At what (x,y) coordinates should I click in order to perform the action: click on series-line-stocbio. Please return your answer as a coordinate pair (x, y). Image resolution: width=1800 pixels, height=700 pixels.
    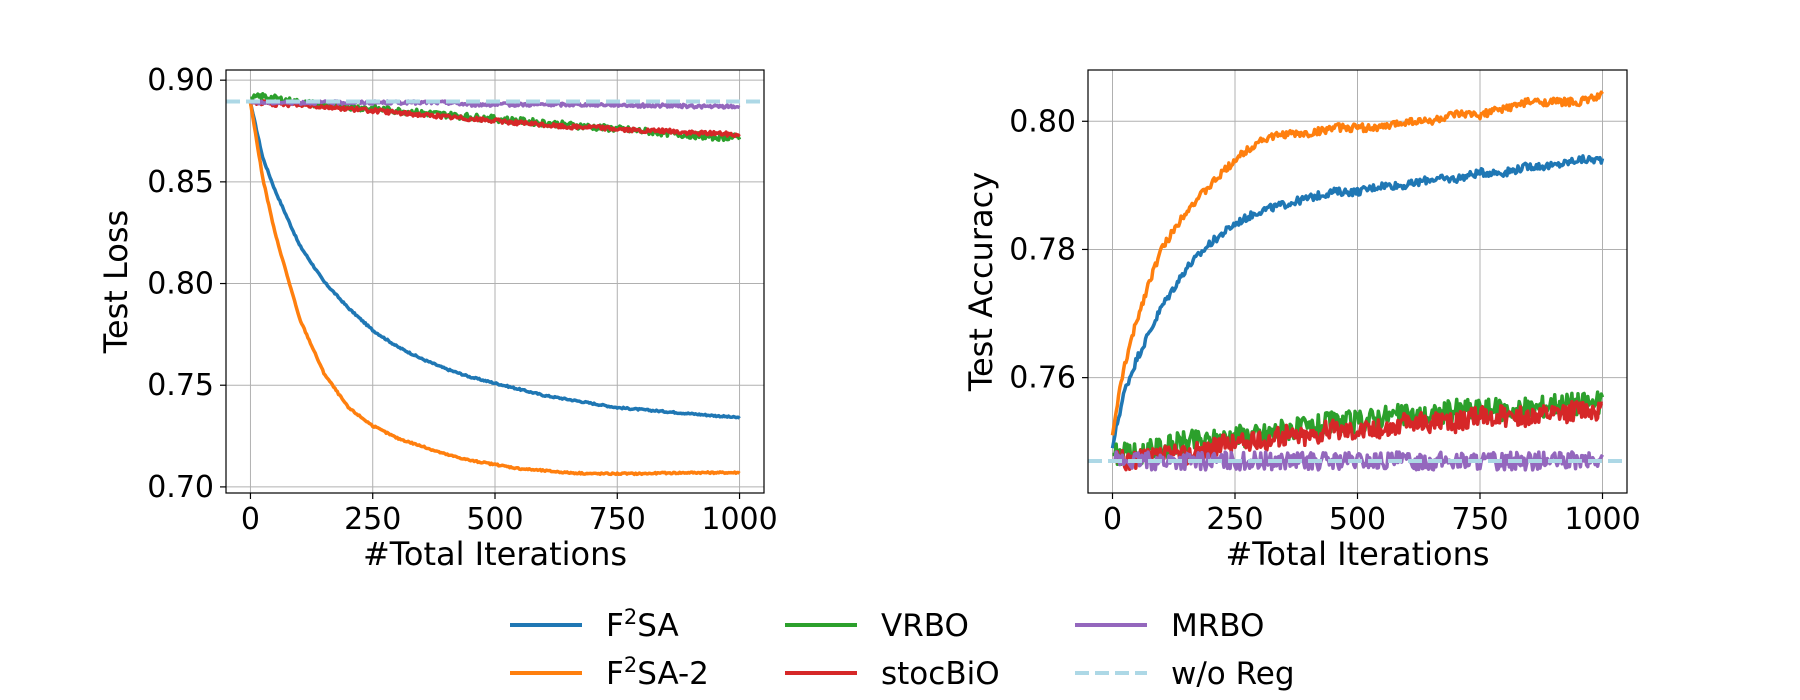
    Looking at the image, I should click on (495, 119).